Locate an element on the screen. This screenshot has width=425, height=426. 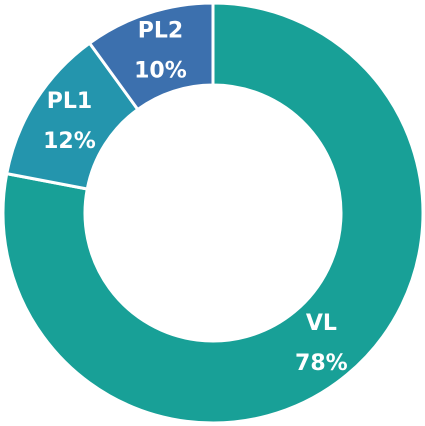
slice-value-label: 78% is located at coordinates (321, 363).